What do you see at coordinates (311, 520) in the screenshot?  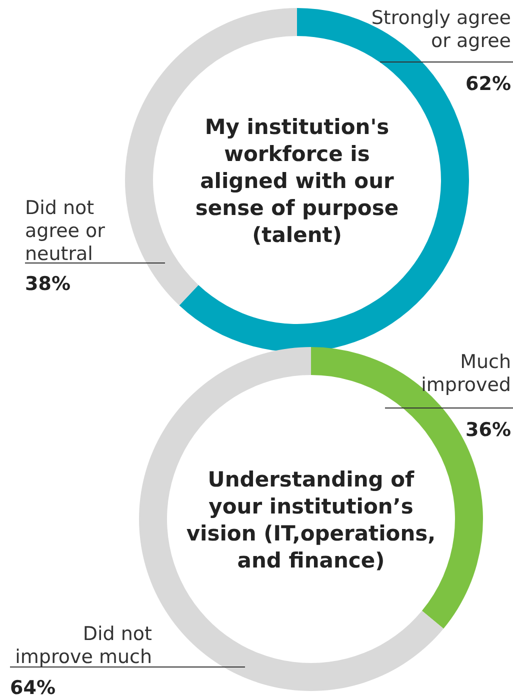 I see `text: Understanding of your institution’s vision (IT,operations, and finance)` at bounding box center [311, 520].